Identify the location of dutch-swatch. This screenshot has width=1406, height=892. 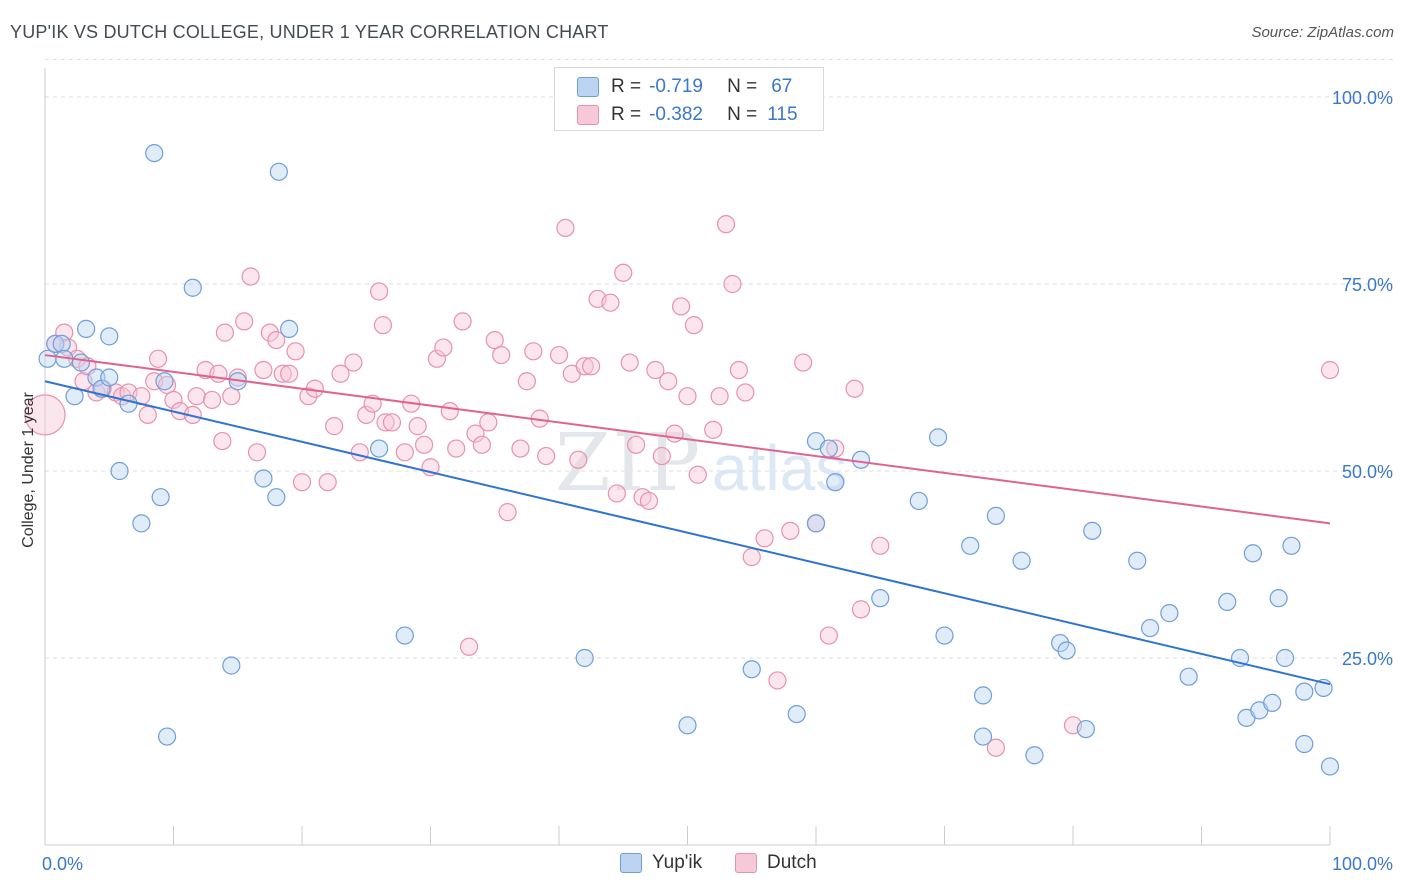
(746, 863).